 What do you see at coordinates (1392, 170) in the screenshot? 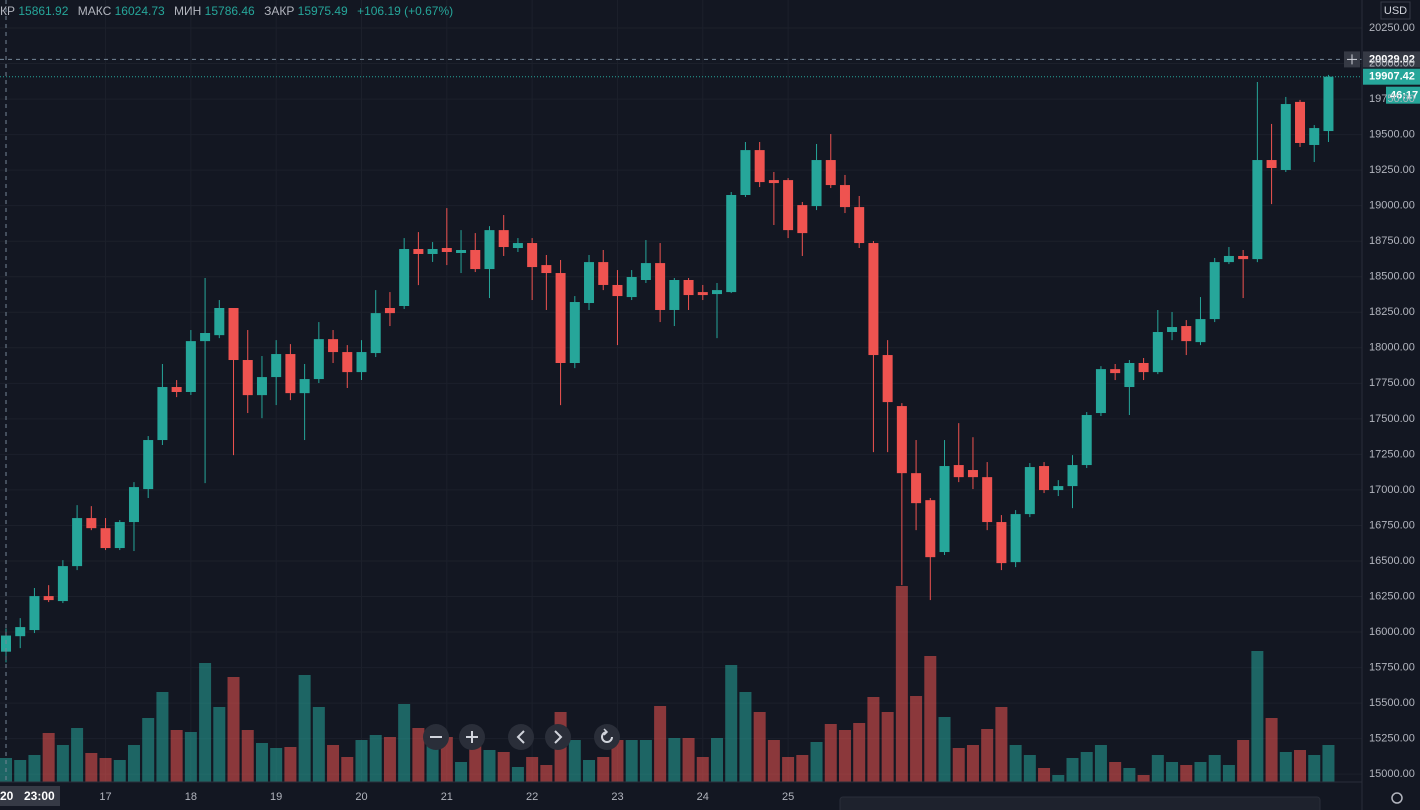
I see `y-tick-label: 19250.00` at bounding box center [1392, 170].